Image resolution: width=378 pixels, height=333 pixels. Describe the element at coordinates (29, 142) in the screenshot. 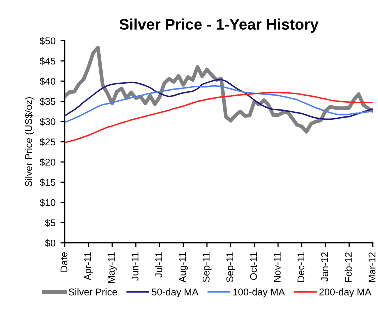

I see `y-axis-title: Silver Price (US$/oz)` at that location.